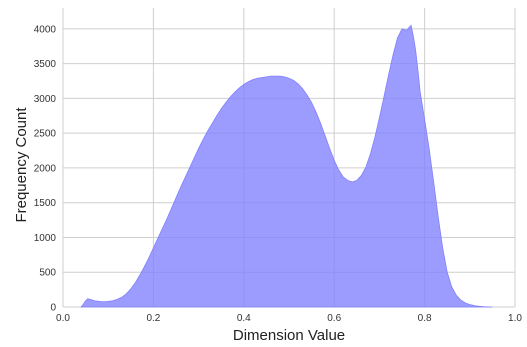  I want to click on y-tick-label: 2500, so click(45, 134).